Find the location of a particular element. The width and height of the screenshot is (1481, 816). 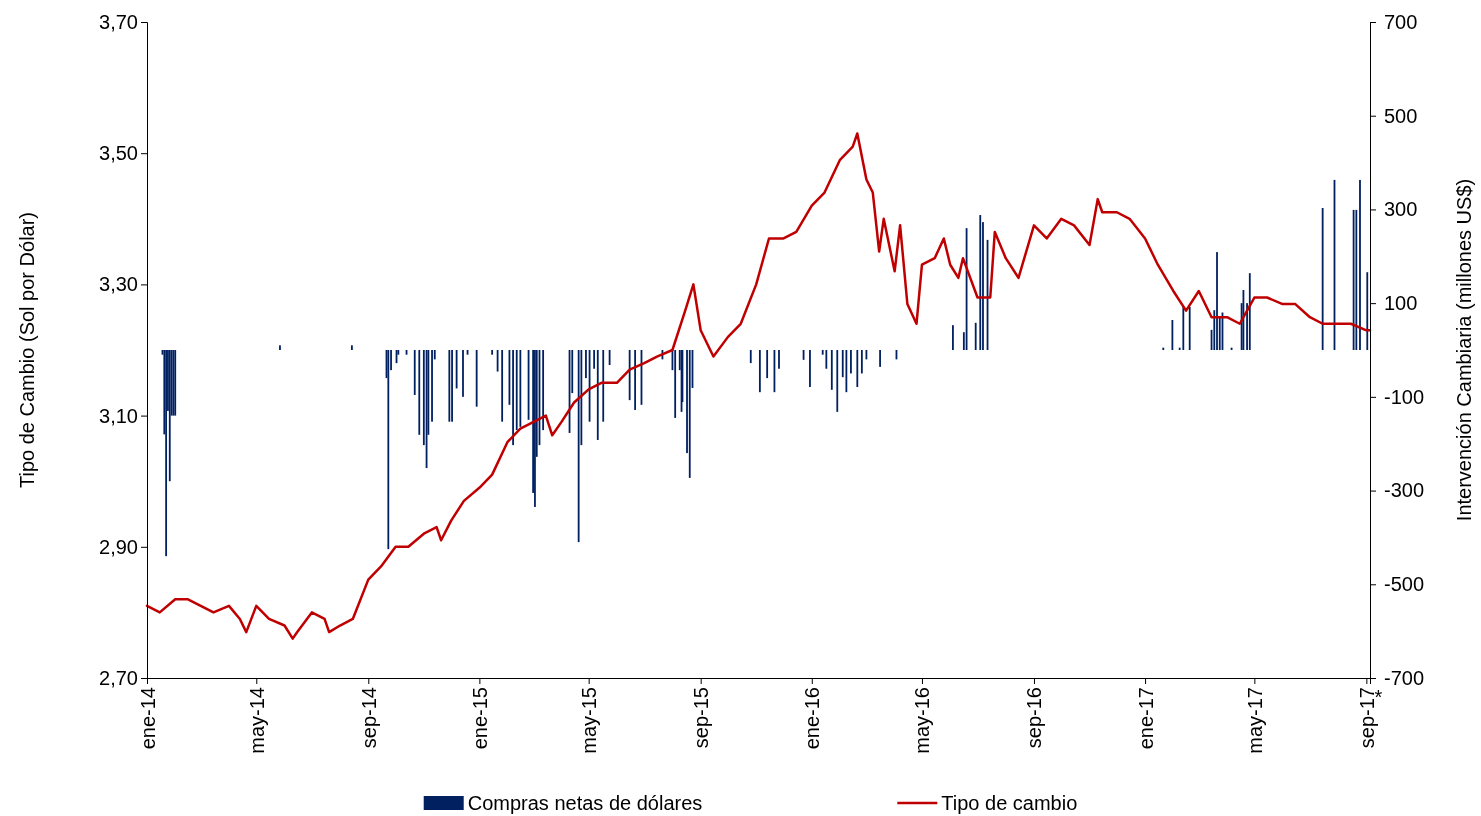

x-tick-label: ene-17 is located at coordinates (1145, 718).